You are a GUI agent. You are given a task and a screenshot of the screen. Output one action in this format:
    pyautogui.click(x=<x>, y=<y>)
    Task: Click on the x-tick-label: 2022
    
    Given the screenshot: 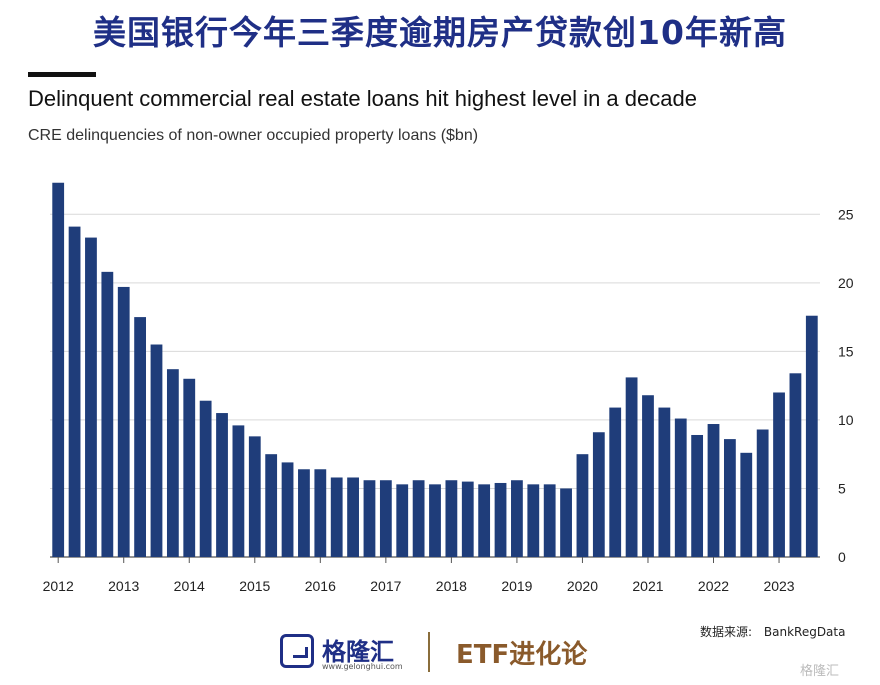 What is the action you would take?
    pyautogui.click(x=713, y=586)
    